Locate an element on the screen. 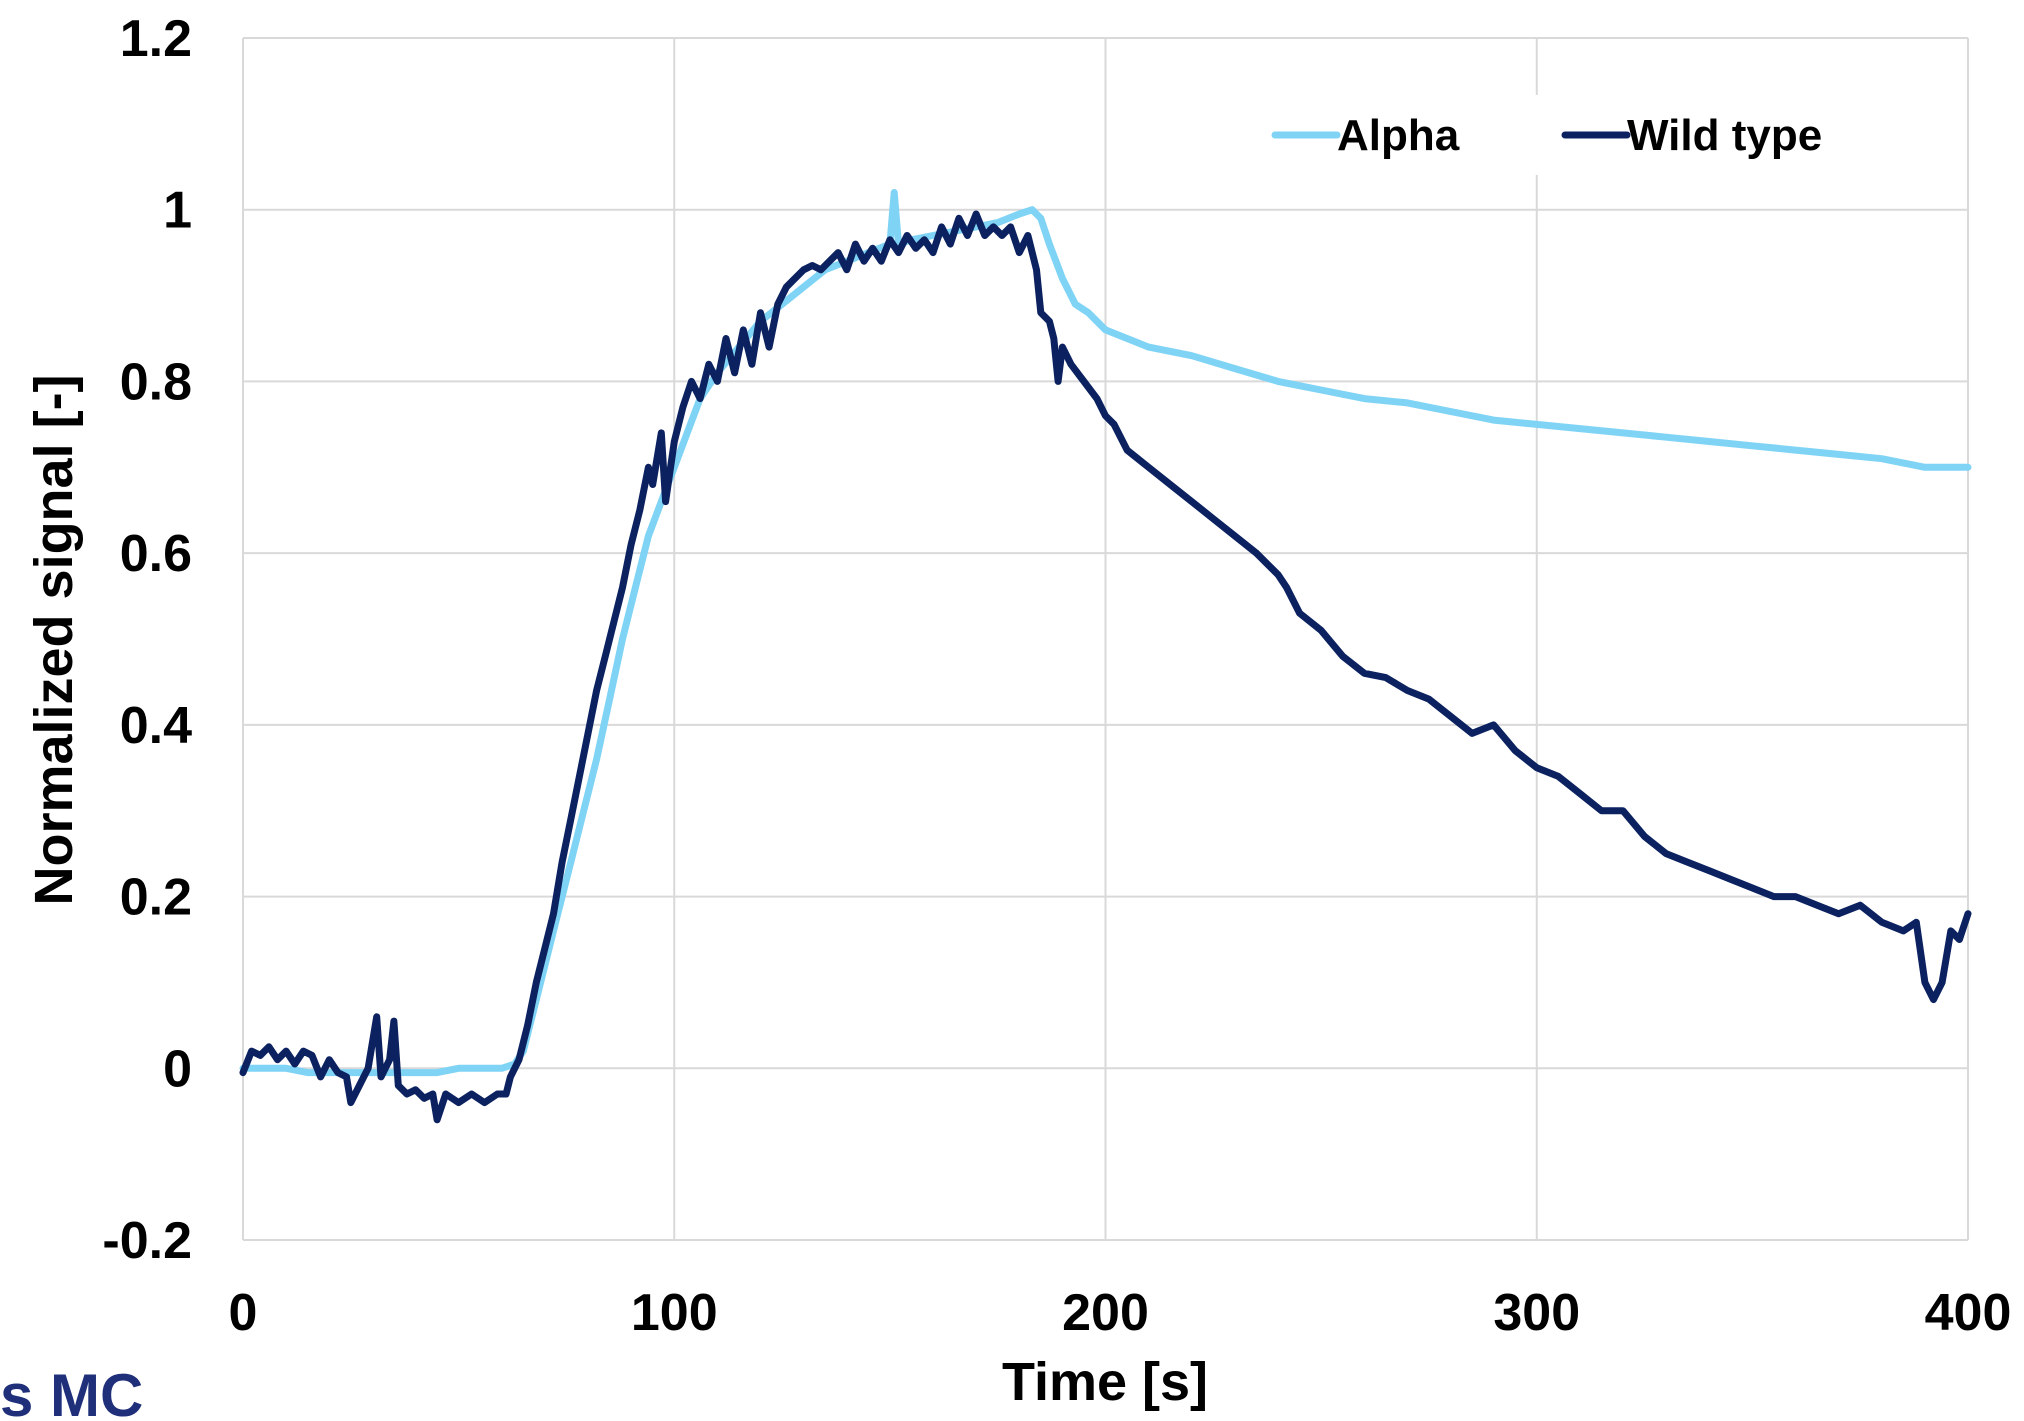 The image size is (2024, 1421). legend: Alpha Wild type is located at coordinates (1562, 135).